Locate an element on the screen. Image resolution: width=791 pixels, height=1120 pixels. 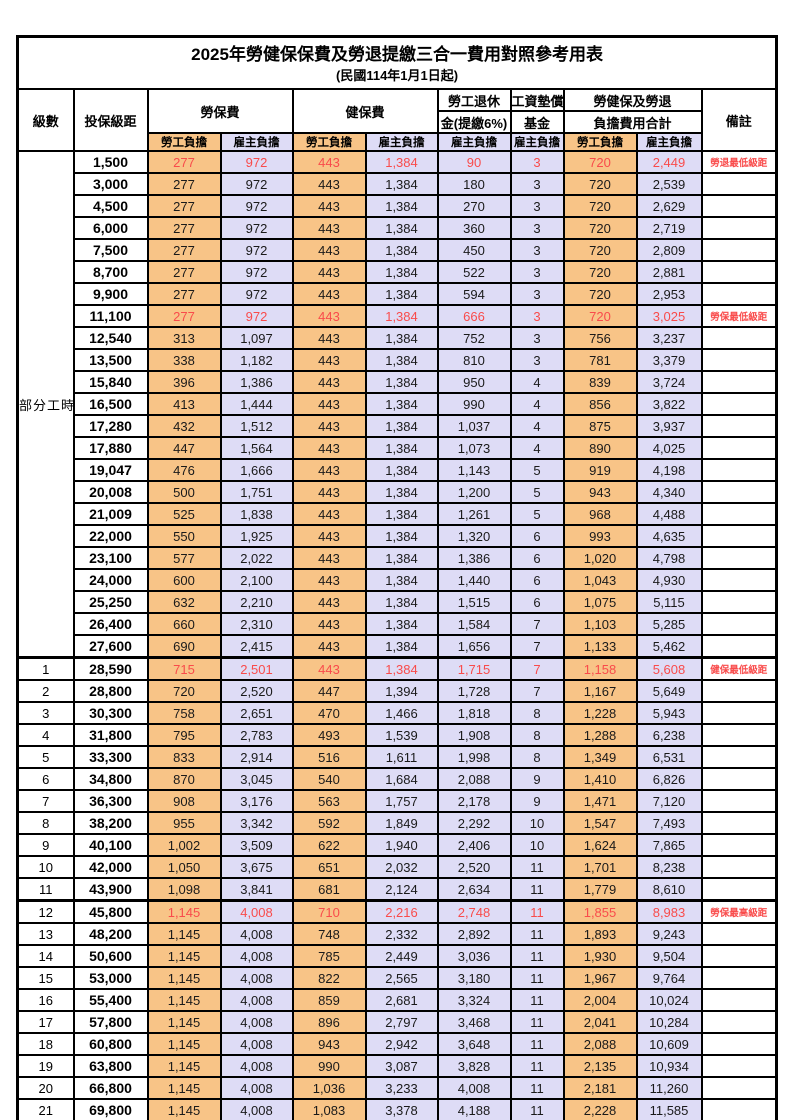
fee-value-cell: 2,135 is located at coordinates (600, 1066).